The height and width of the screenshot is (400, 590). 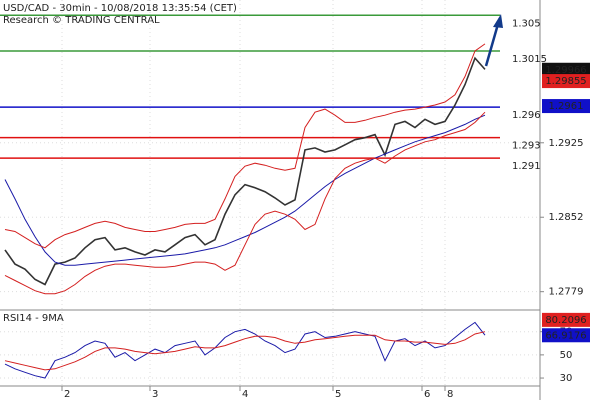 I want to click on price-tag-label: 80.2096, so click(x=565, y=320).